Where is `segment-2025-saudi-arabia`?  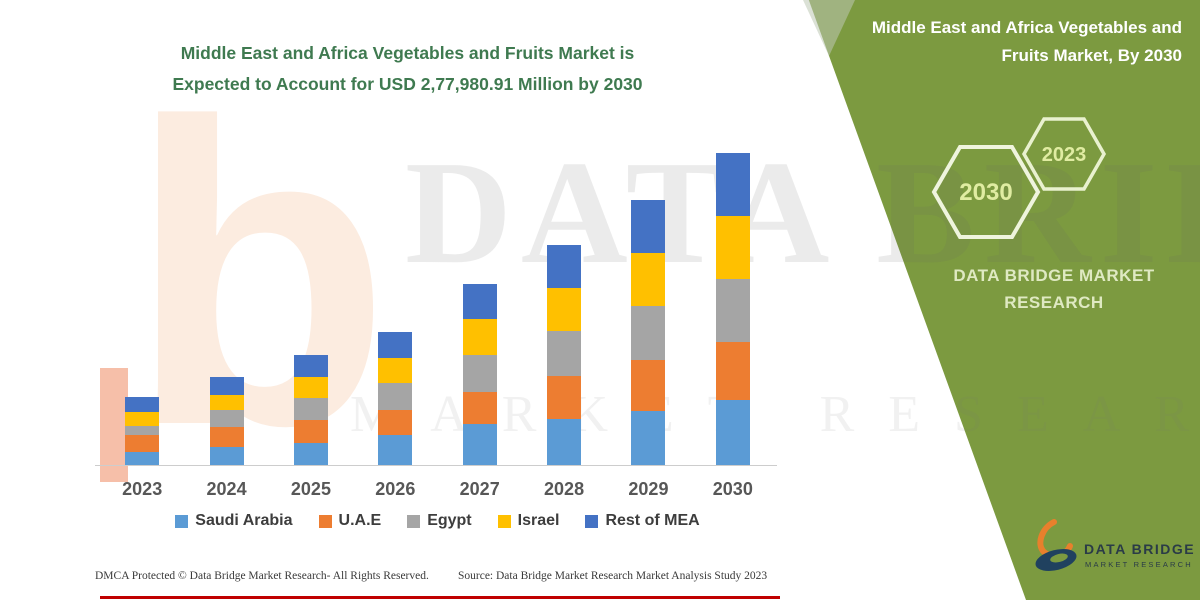
segment-2025-saudi-arabia is located at coordinates (310, 454).